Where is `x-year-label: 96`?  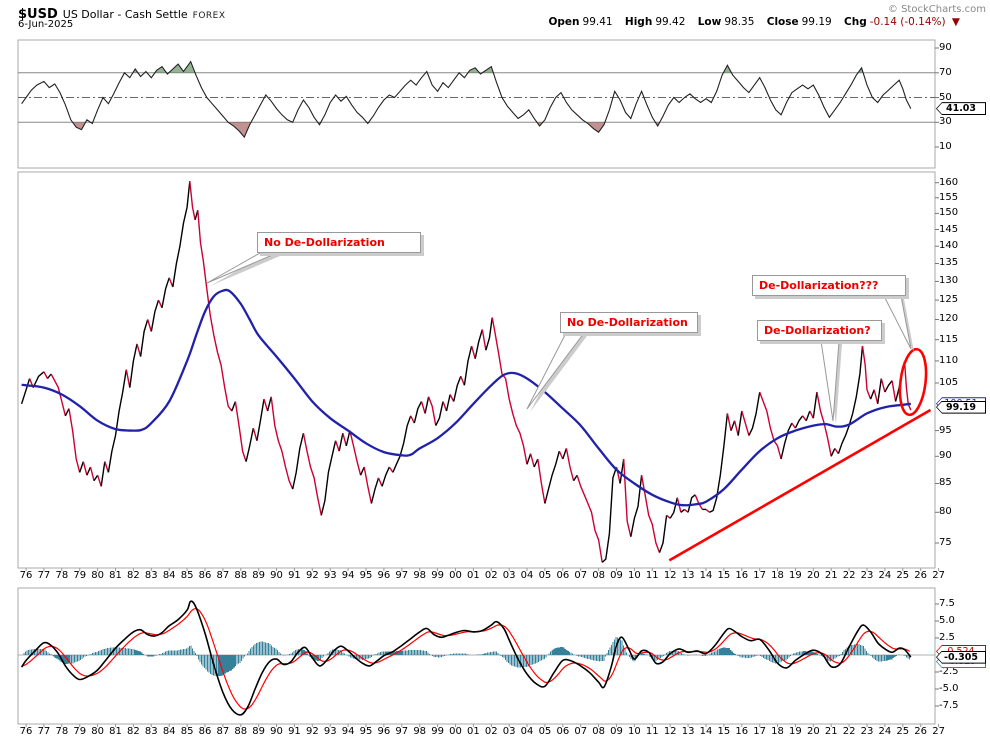 x-year-label: 96 is located at coordinates (384, 731).